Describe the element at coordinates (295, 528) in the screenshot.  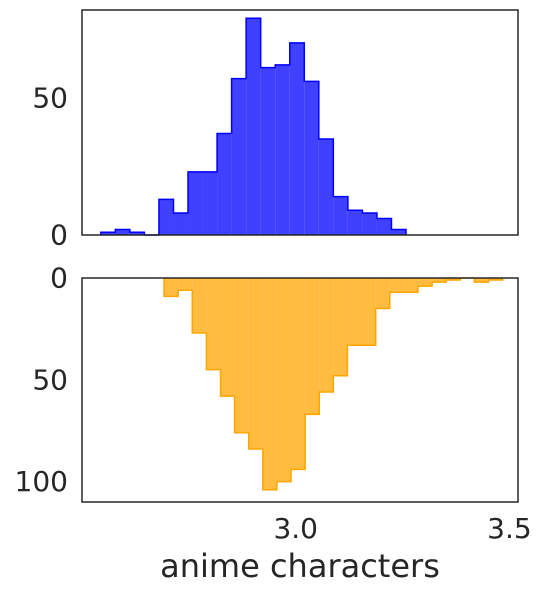
I see `x-tick-label: 3.0` at that location.